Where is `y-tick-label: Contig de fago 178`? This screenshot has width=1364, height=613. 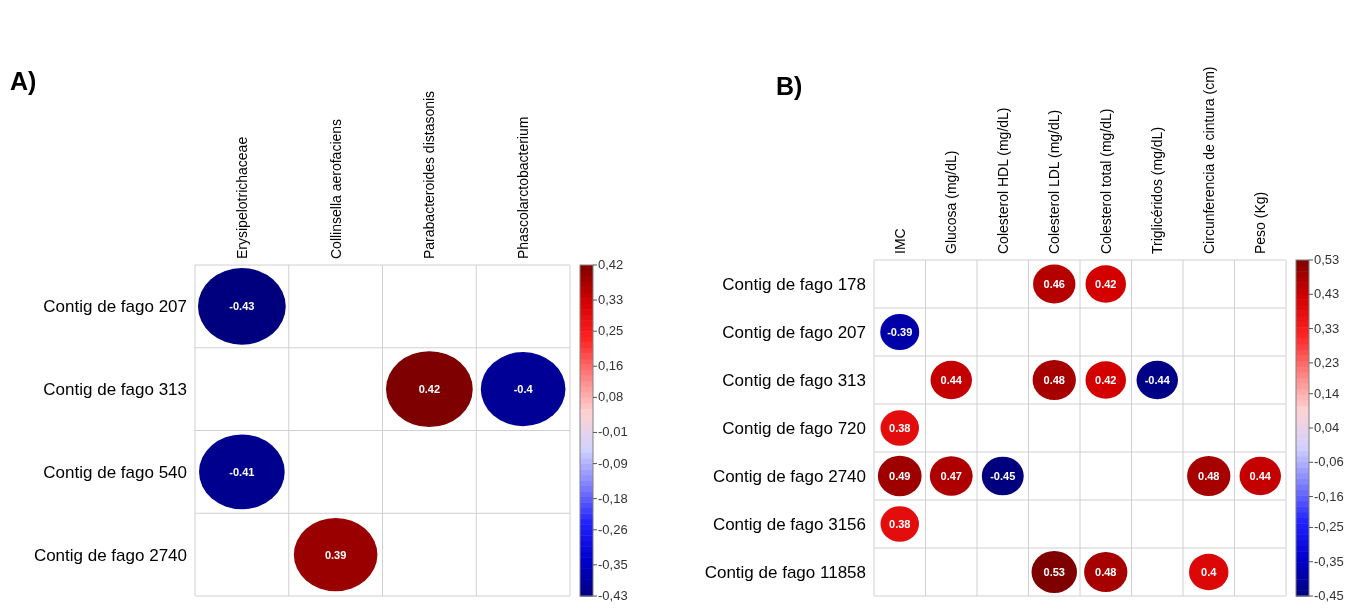
y-tick-label: Contig de fago 178 is located at coordinates (794, 284).